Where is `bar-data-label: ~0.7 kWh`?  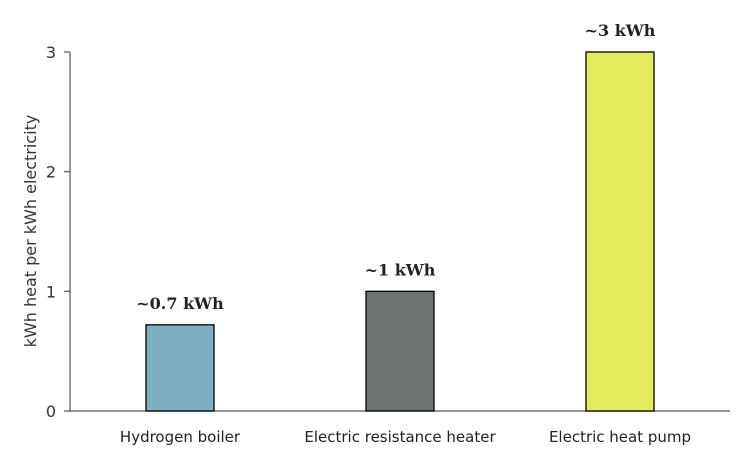 bar-data-label: ~0.7 kWh is located at coordinates (180, 303).